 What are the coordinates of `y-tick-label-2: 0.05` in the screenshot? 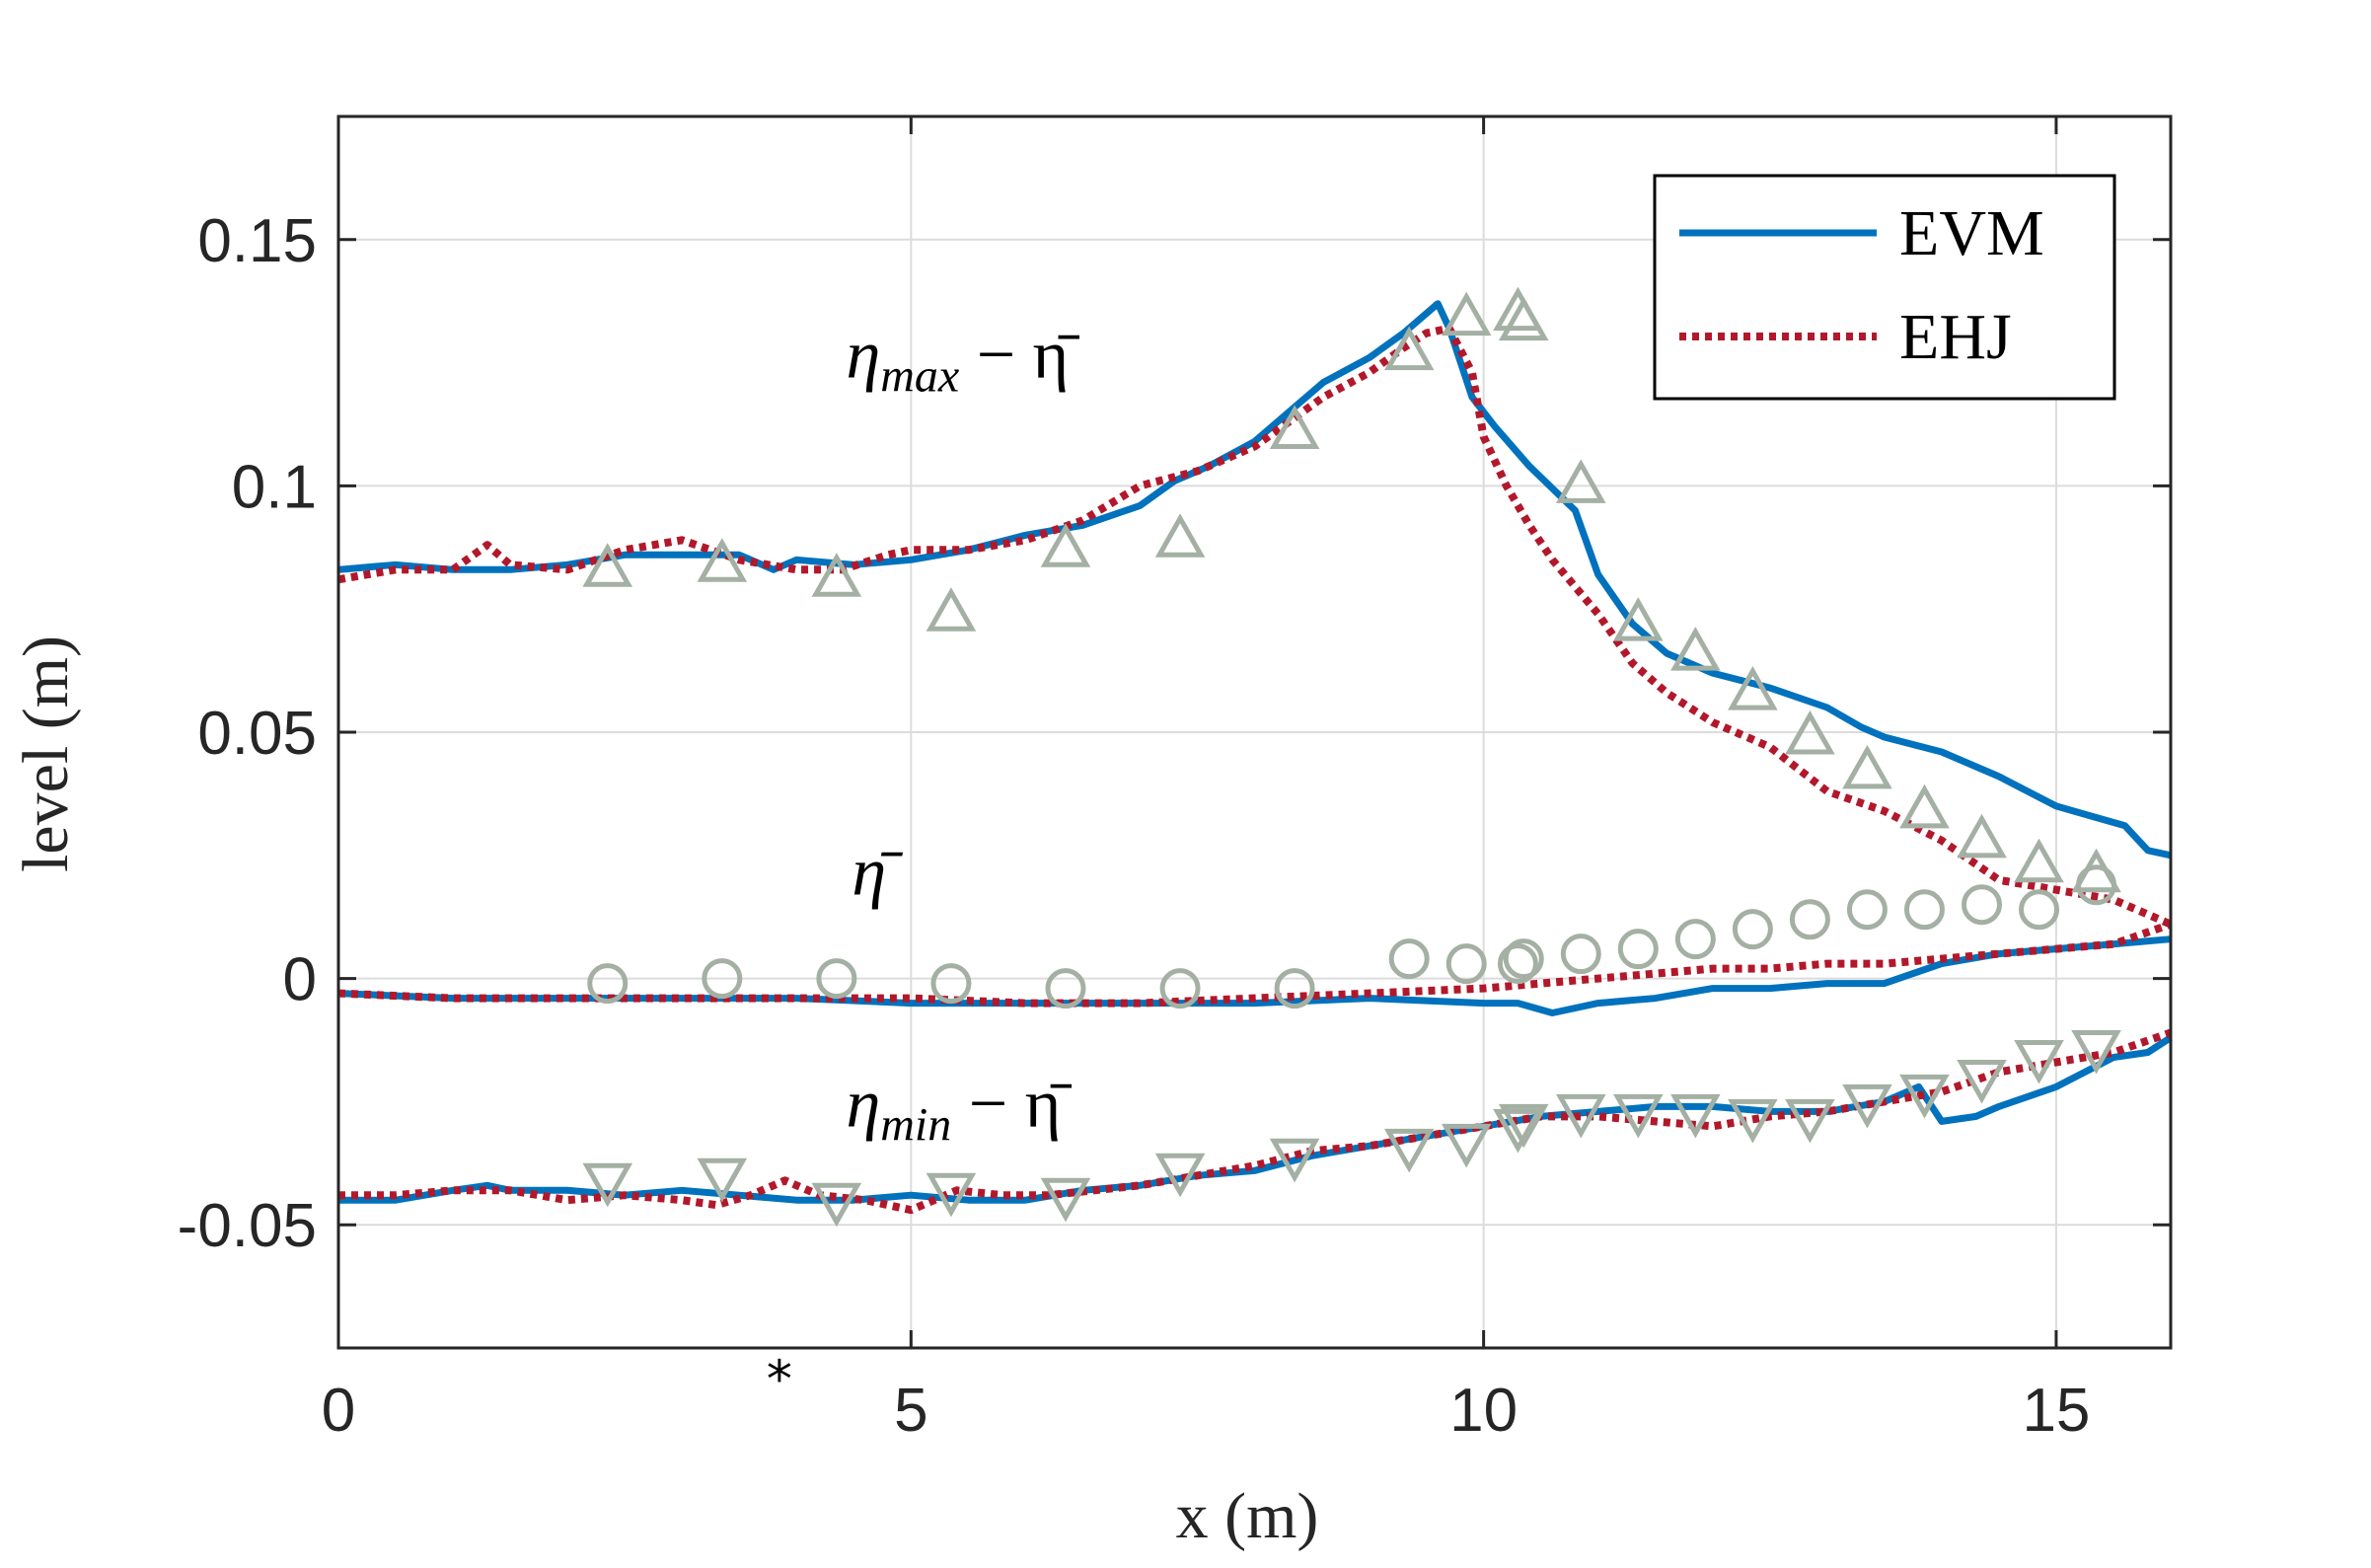 It's located at (257, 734).